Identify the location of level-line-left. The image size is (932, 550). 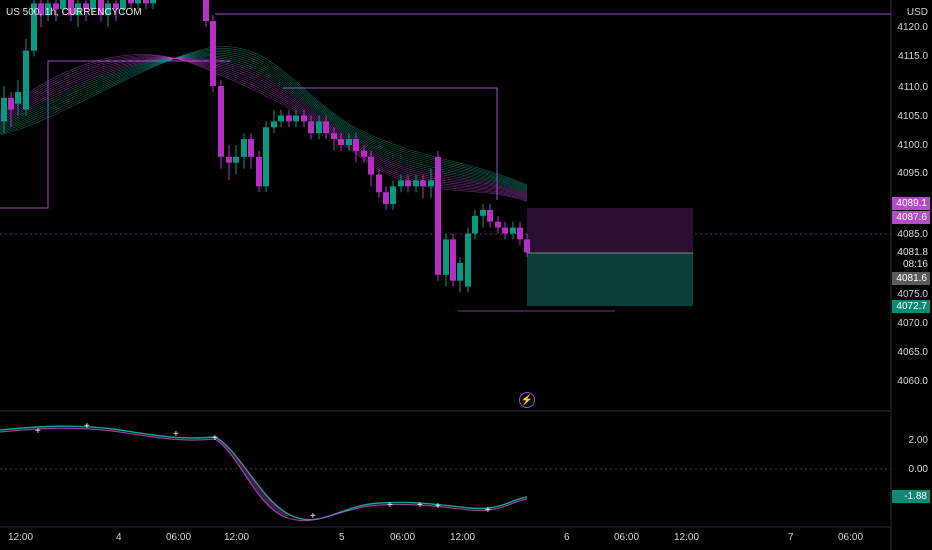
(115, 134).